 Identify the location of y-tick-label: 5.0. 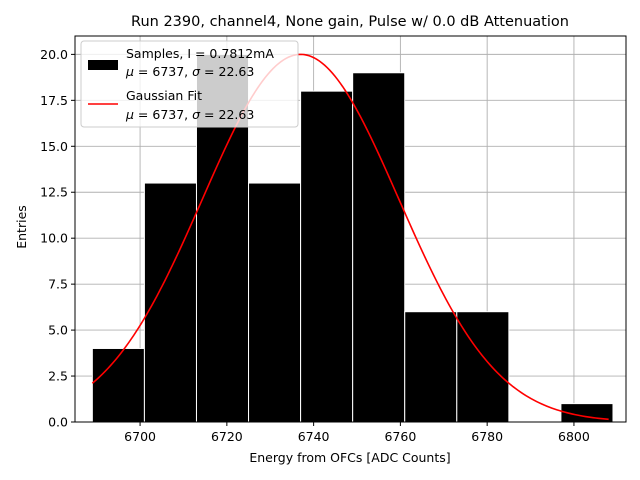
(58, 330).